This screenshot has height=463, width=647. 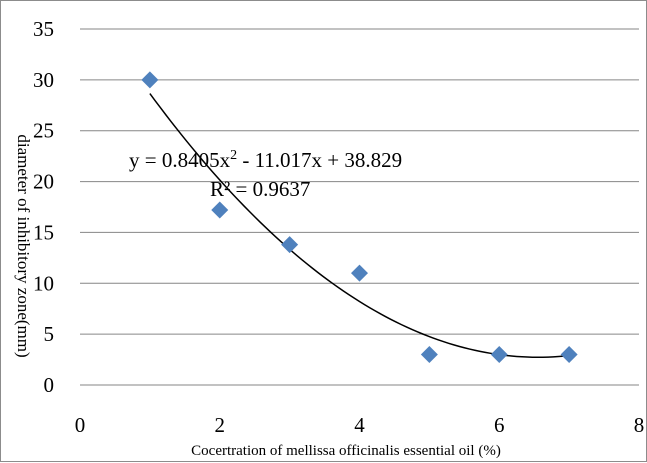 What do you see at coordinates (43, 207) in the screenshot?
I see `y-tick-labels: 0 5 10 15 20 25 30 35` at bounding box center [43, 207].